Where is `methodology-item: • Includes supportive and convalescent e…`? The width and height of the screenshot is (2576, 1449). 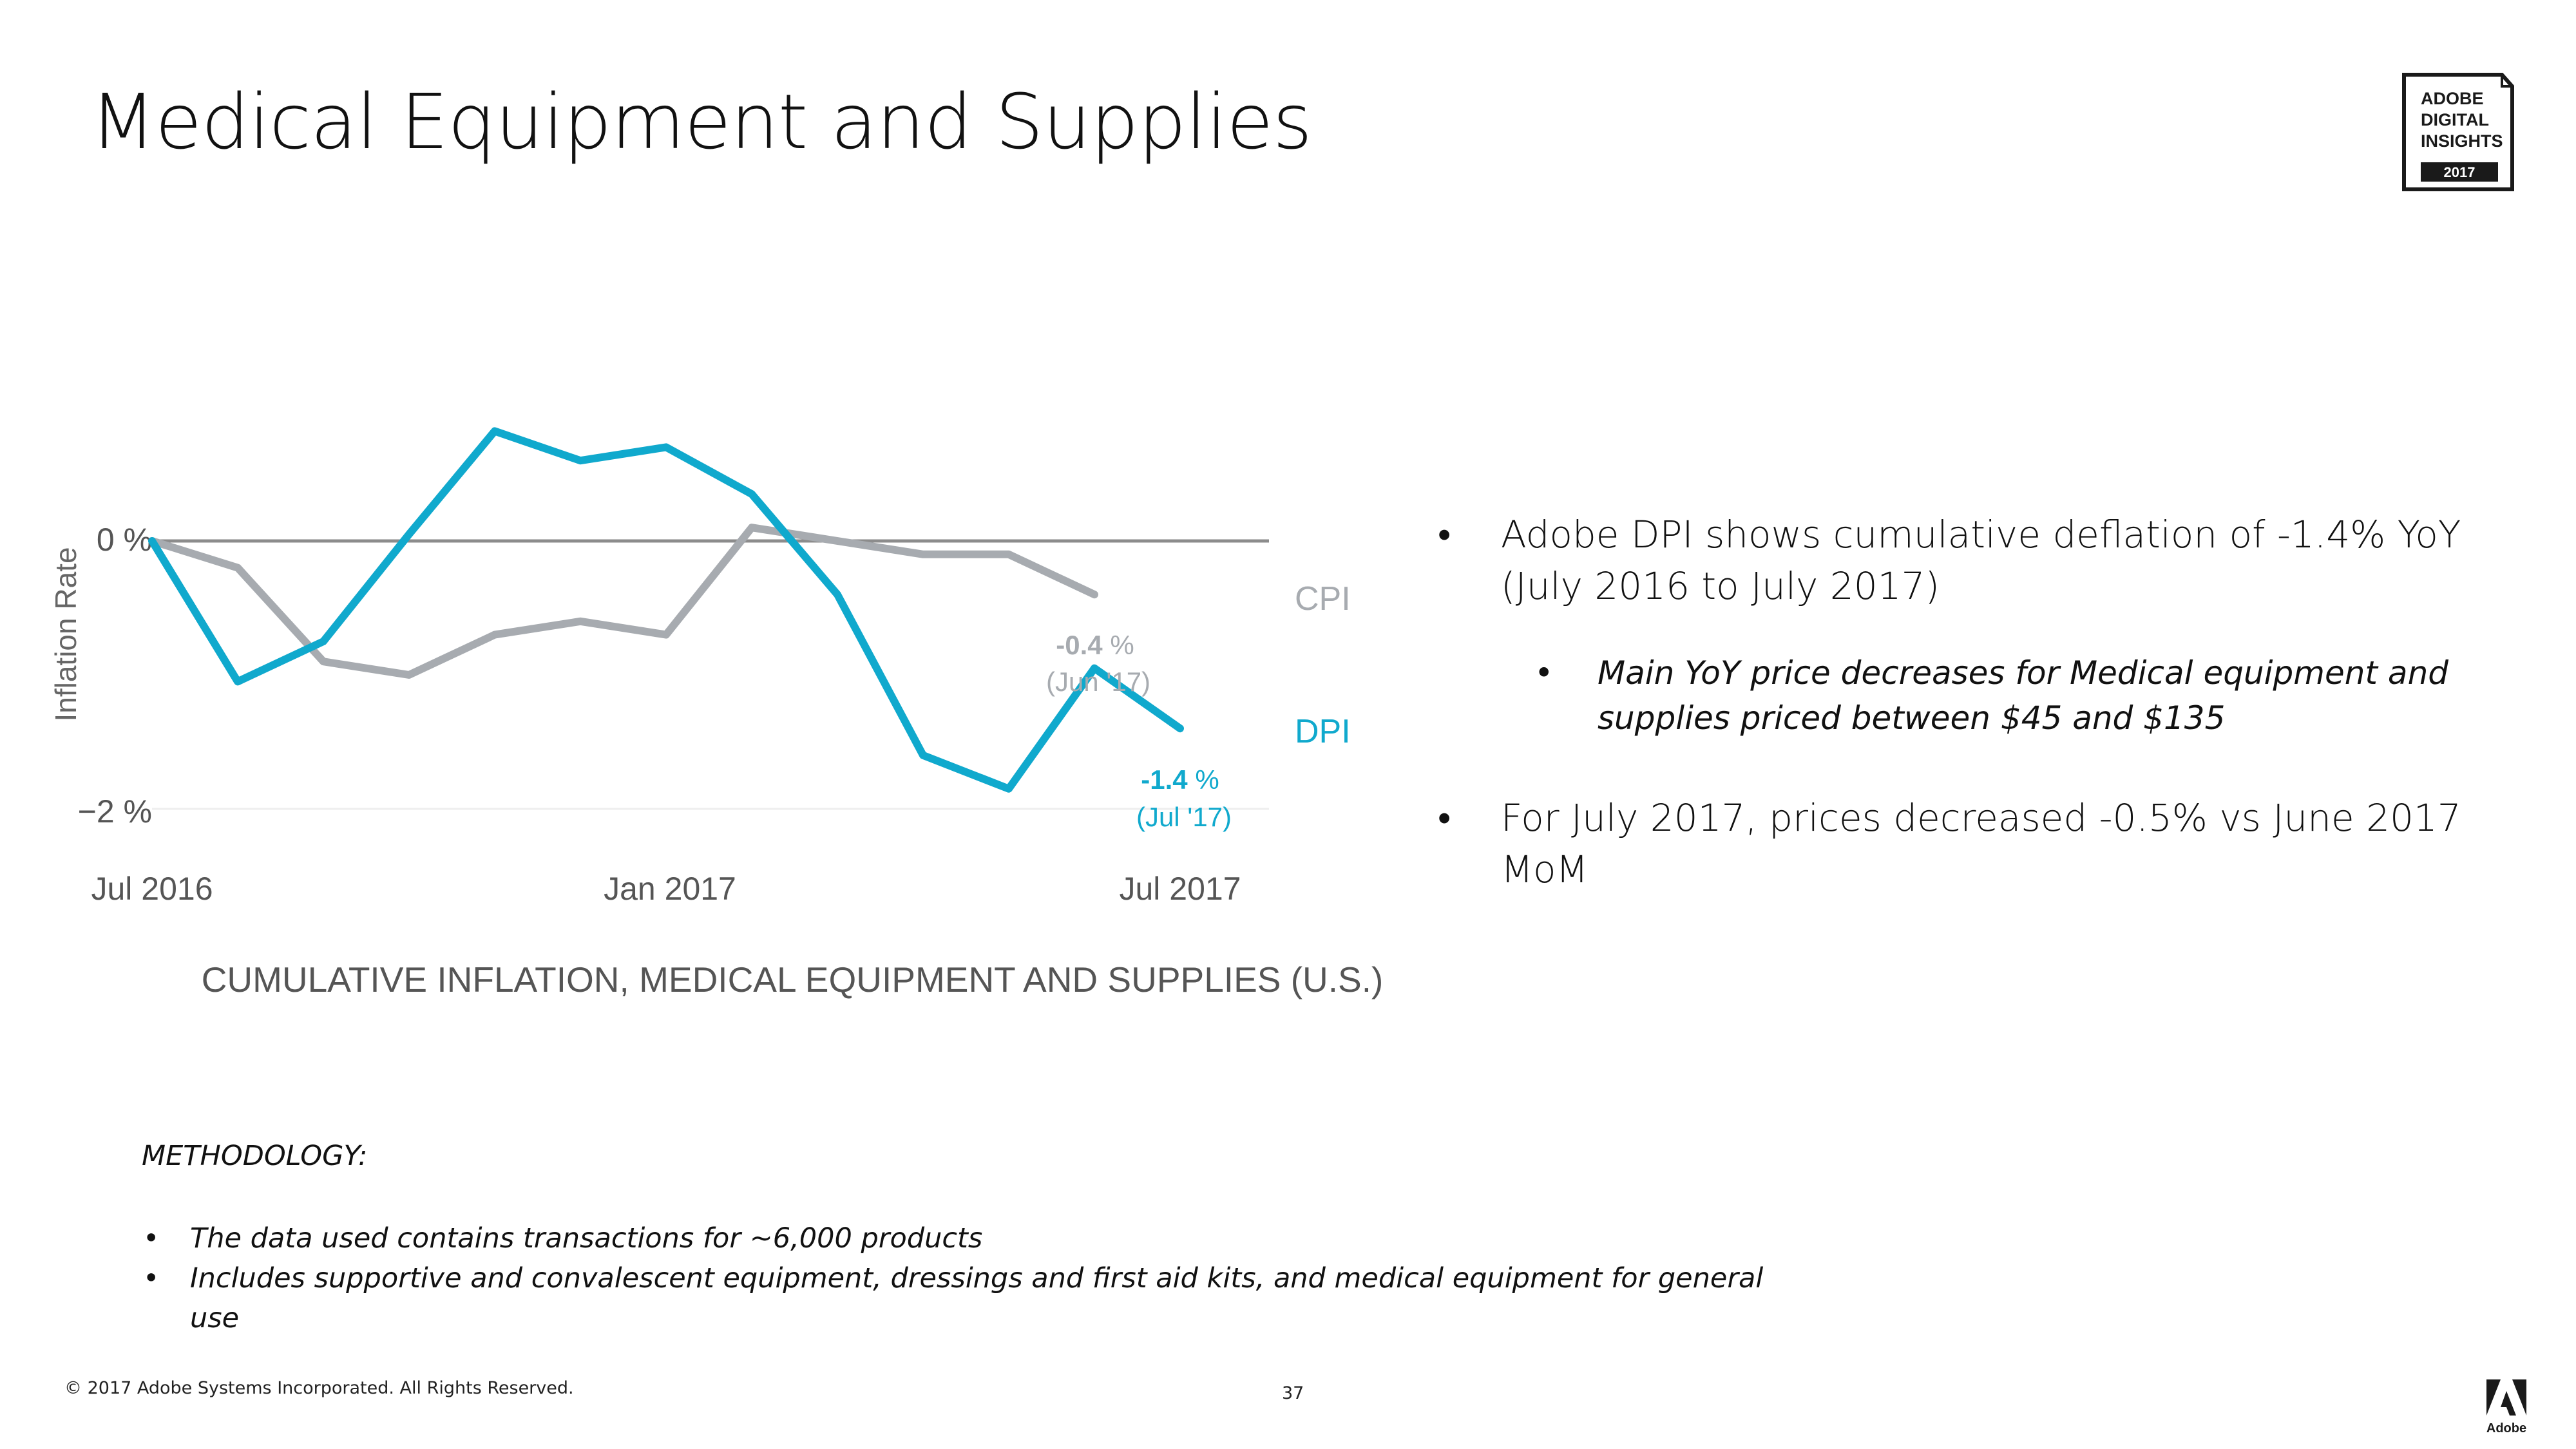
methodology-item: • Includes supportive and convalescent e… is located at coordinates (979, 1298).